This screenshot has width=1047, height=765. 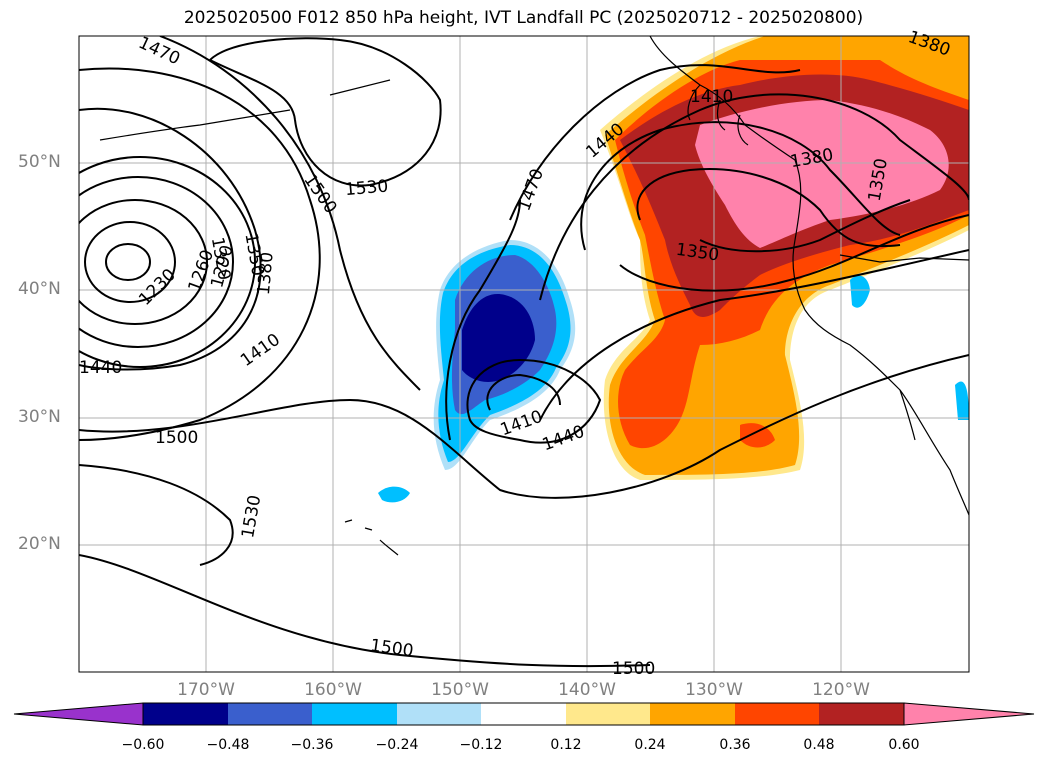 What do you see at coordinates (969, 714) in the screenshot?
I see `colorbar-extend-high` at bounding box center [969, 714].